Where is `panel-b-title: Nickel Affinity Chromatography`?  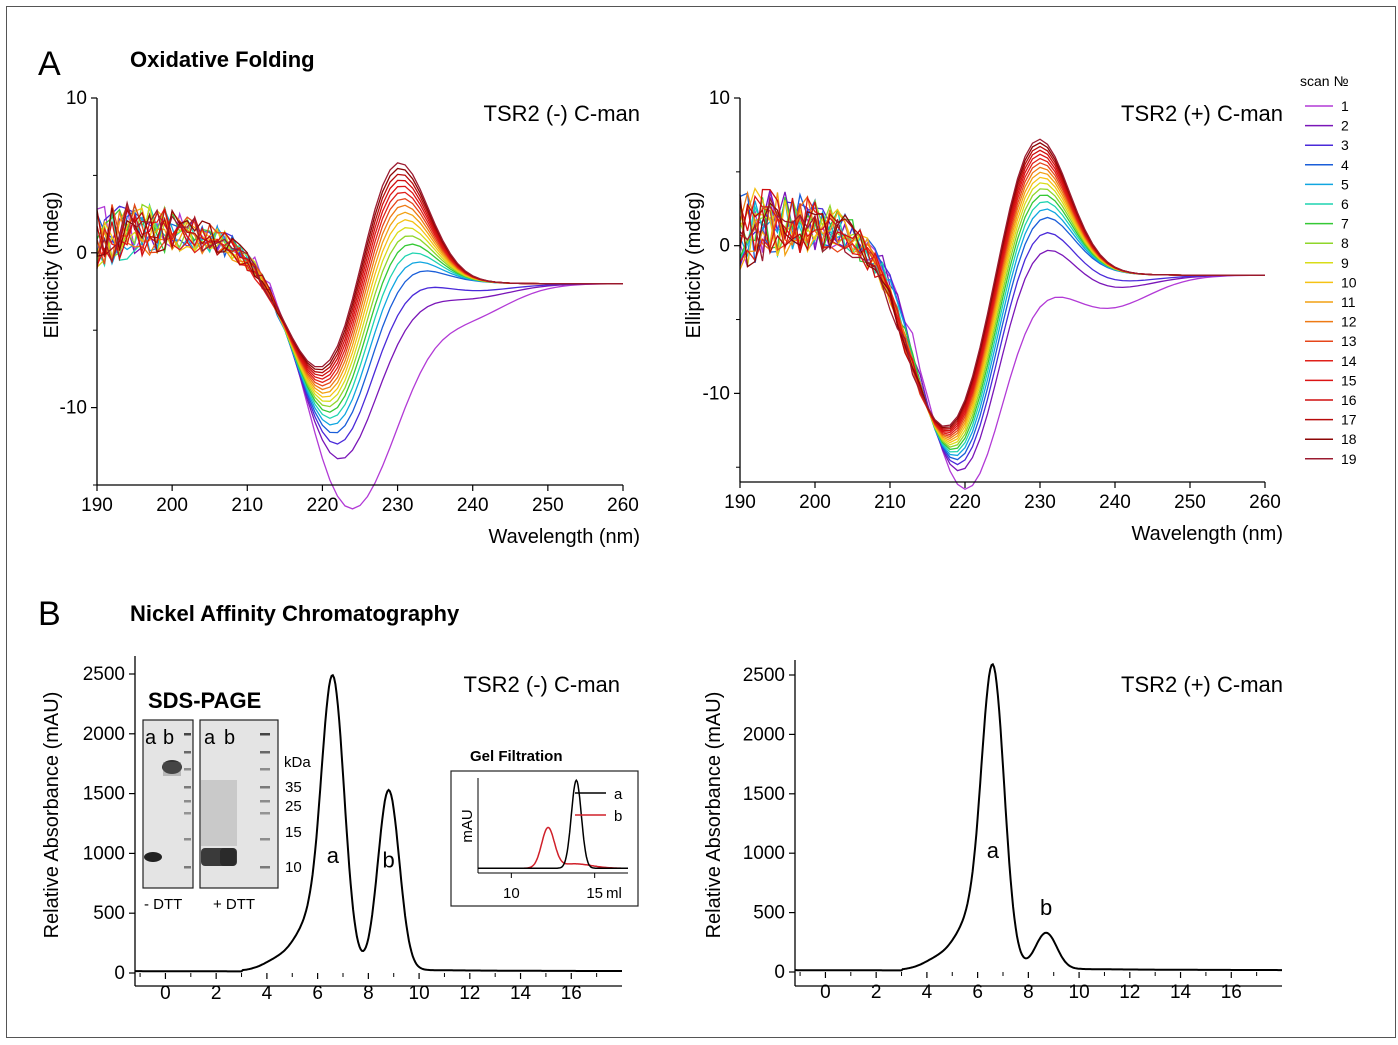 panel-b-title: Nickel Affinity Chromatography is located at coordinates (295, 613).